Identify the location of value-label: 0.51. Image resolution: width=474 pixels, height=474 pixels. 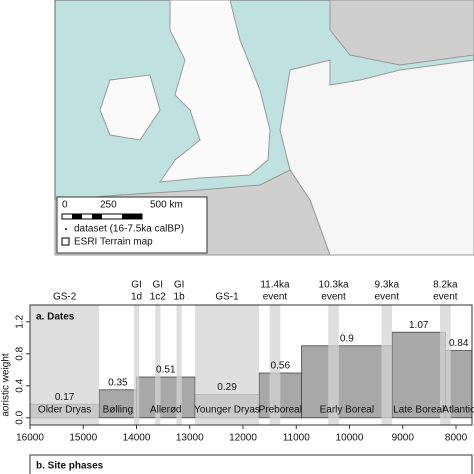
(166, 370).